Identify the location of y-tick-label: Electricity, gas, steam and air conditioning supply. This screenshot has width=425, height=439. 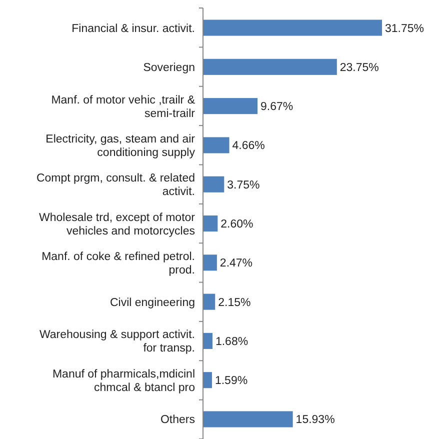
(121, 146).